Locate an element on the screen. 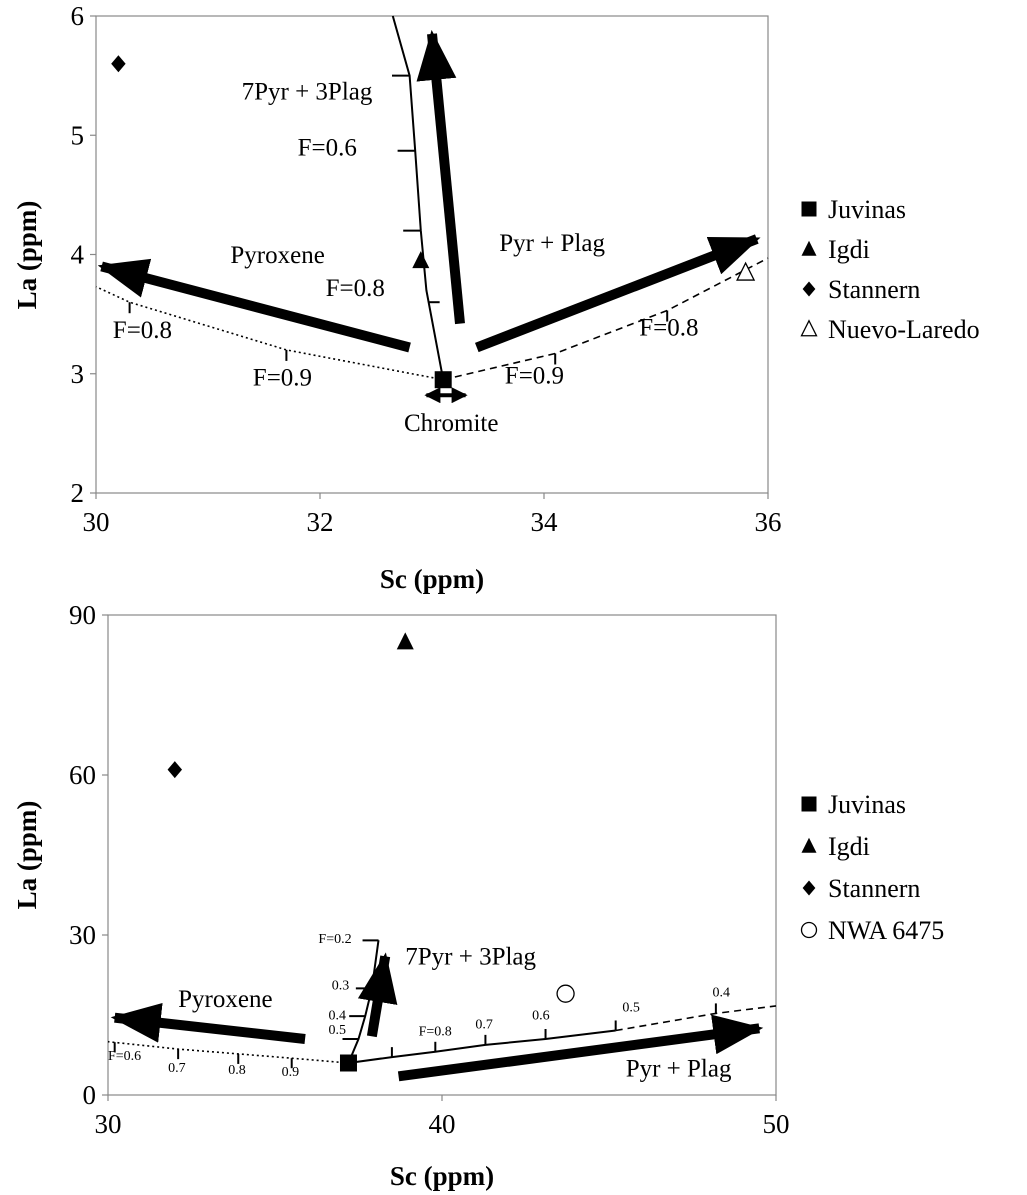 This screenshot has width=1027, height=1195. legend-nuevo-laredo-marker is located at coordinates (809, 328).